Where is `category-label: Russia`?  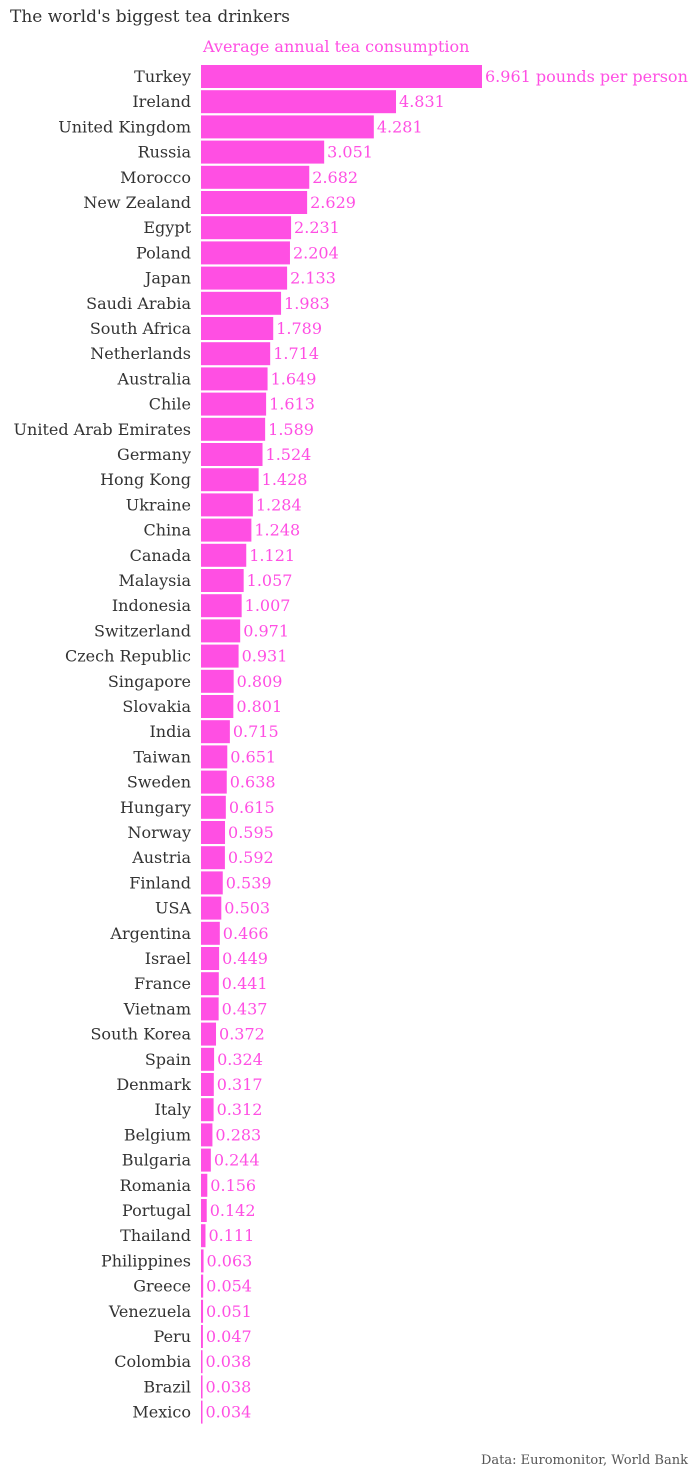
category-label: Russia is located at coordinates (165, 152).